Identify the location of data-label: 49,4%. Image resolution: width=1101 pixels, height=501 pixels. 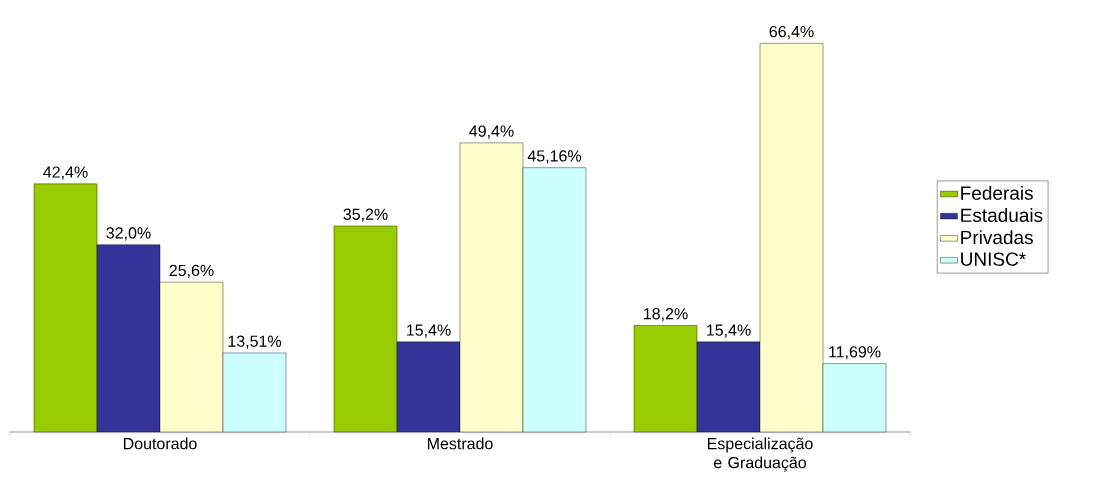
(491, 132).